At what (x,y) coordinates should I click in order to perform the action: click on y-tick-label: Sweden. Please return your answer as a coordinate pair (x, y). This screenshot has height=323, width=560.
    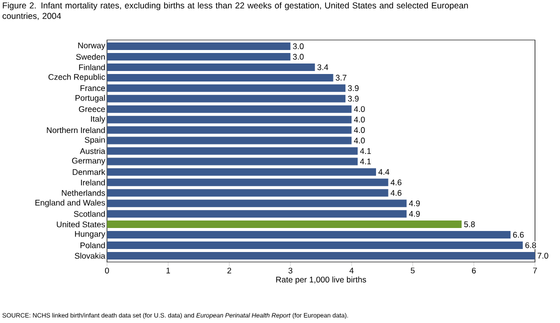
    Looking at the image, I should click on (90, 57).